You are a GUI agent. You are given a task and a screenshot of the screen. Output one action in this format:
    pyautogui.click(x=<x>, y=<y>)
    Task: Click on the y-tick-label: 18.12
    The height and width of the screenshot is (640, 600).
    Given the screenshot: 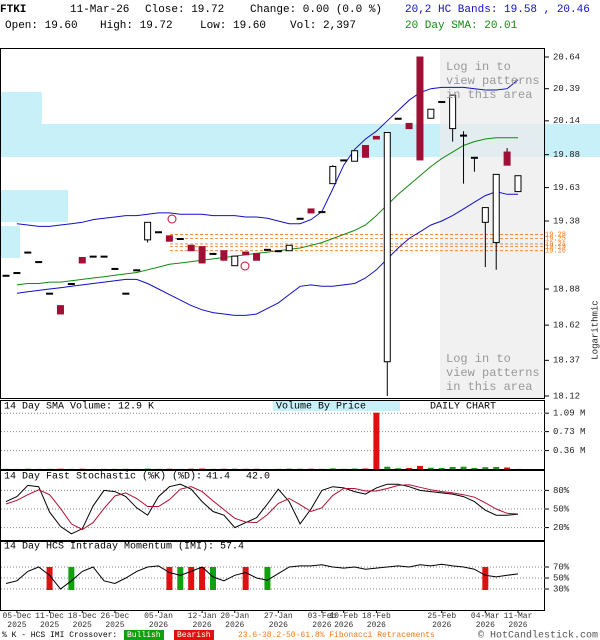 What is the action you would take?
    pyautogui.click(x=566, y=396)
    